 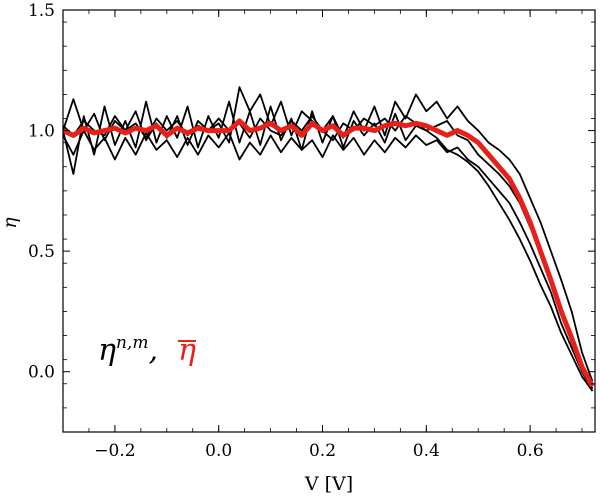 I want to click on x-tick-label: 0.0, so click(x=218, y=451).